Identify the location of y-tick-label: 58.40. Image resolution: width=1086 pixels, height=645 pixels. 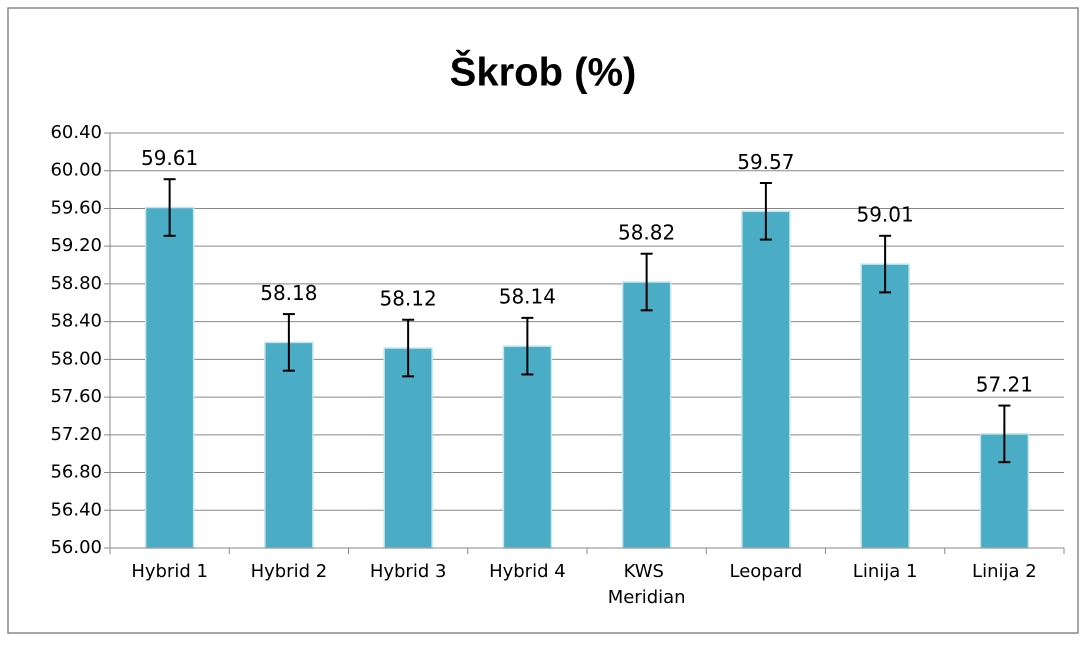
(76, 321).